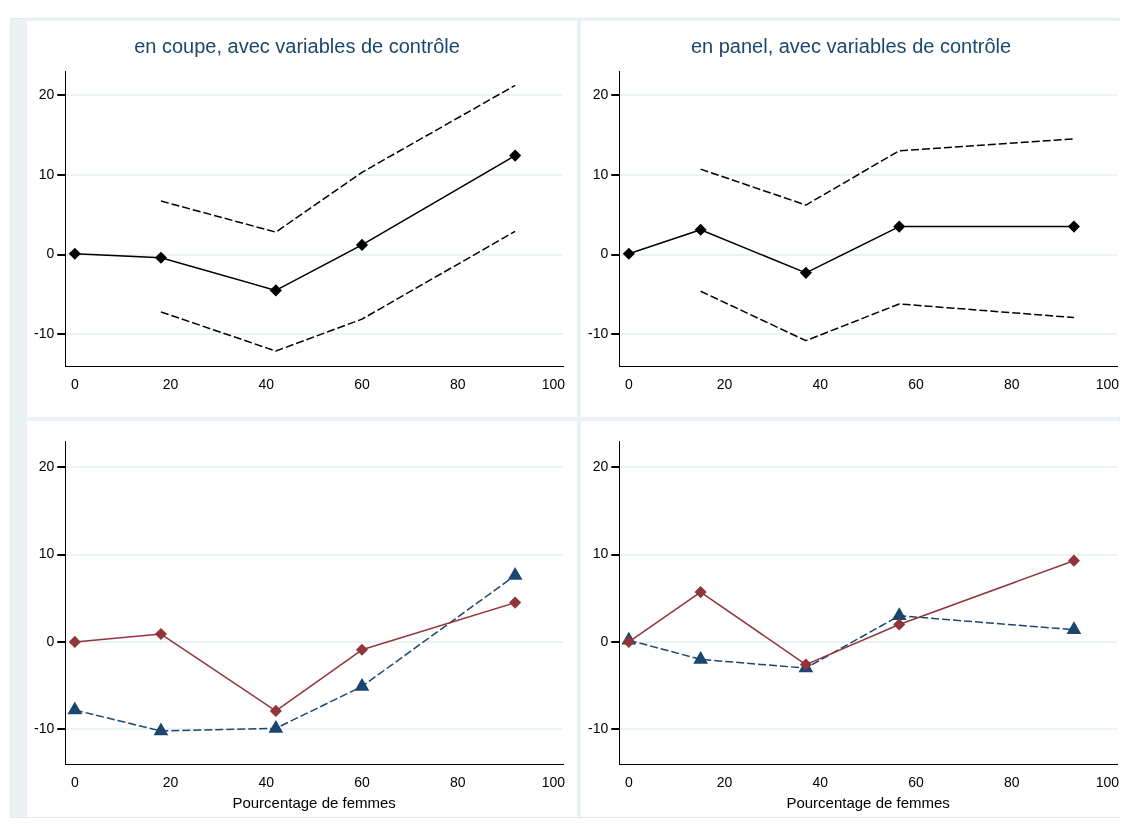 The image size is (1130, 829). What do you see at coordinates (297, 45) in the screenshot?
I see `chart-title: en coupe, avec variables de contrôle` at bounding box center [297, 45].